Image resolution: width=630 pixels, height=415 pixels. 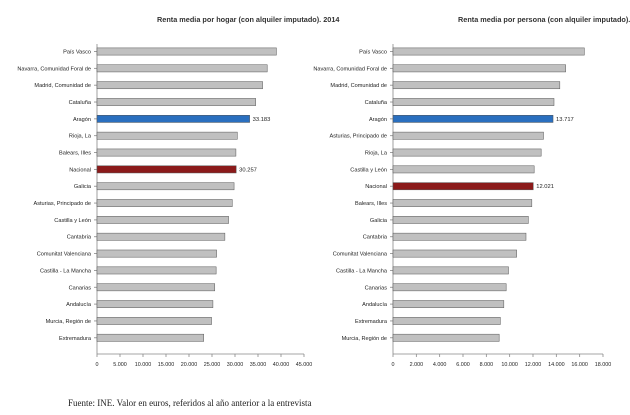 I want to click on chart1-category-label: Cataluña, so click(x=80, y=103).